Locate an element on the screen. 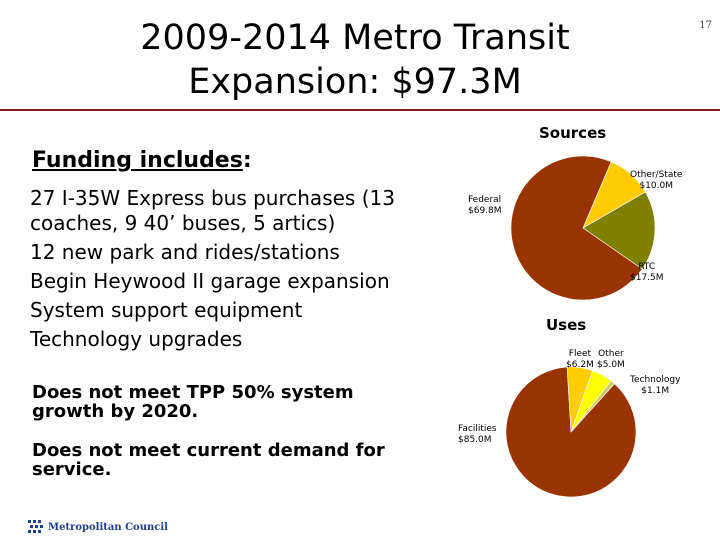 Image resolution: width=720 pixels, height=540 pixels. uses-pie-chart is located at coordinates (571, 432).